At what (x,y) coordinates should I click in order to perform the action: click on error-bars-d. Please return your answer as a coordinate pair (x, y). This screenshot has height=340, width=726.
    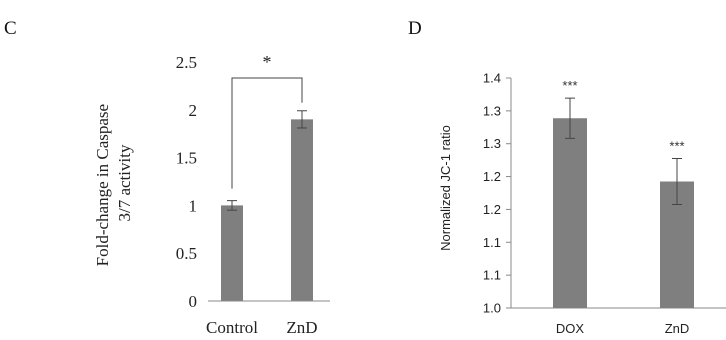
    Looking at the image, I should click on (623, 151).